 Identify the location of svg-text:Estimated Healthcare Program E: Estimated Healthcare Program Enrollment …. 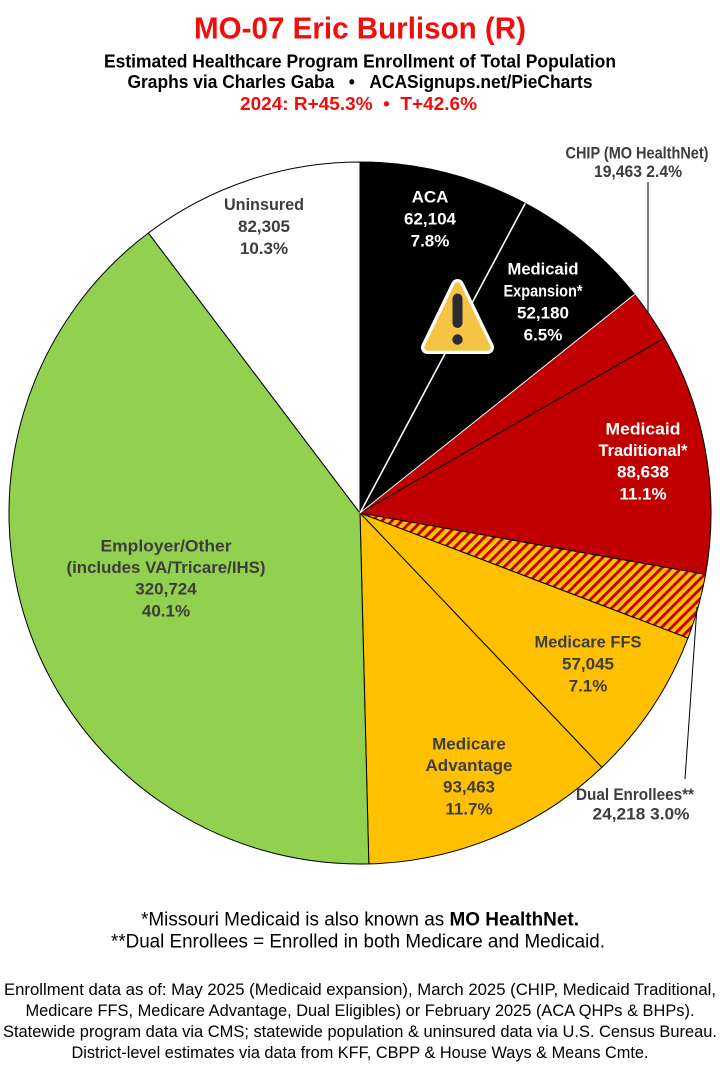
(360, 60).